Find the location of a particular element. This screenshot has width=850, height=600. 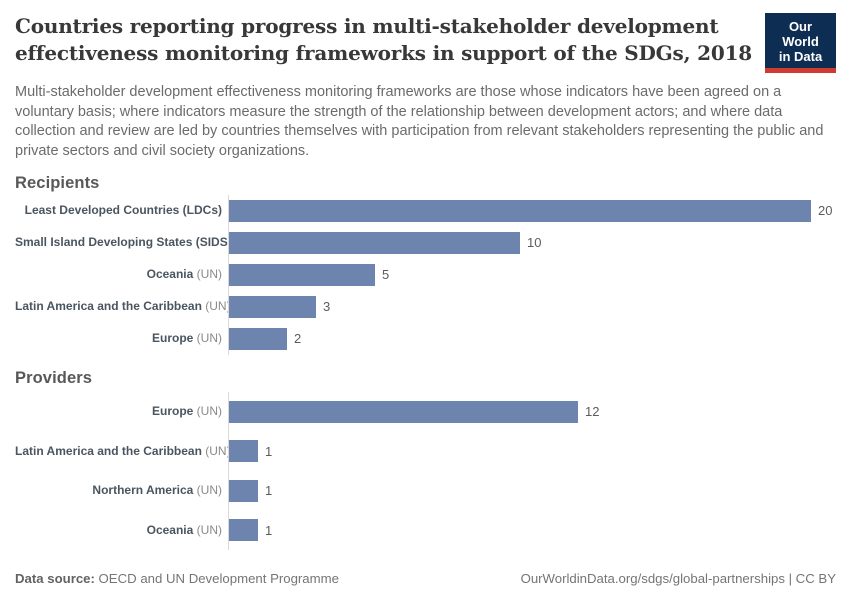

bar-cell: 5 is located at coordinates (532, 274).